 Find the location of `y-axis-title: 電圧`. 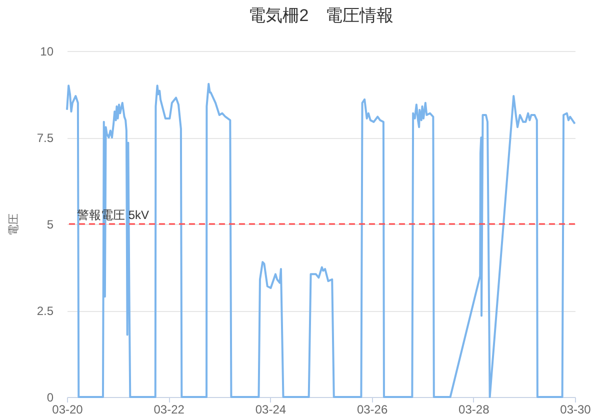

y-axis-title: 電圧 is located at coordinates (14, 225).